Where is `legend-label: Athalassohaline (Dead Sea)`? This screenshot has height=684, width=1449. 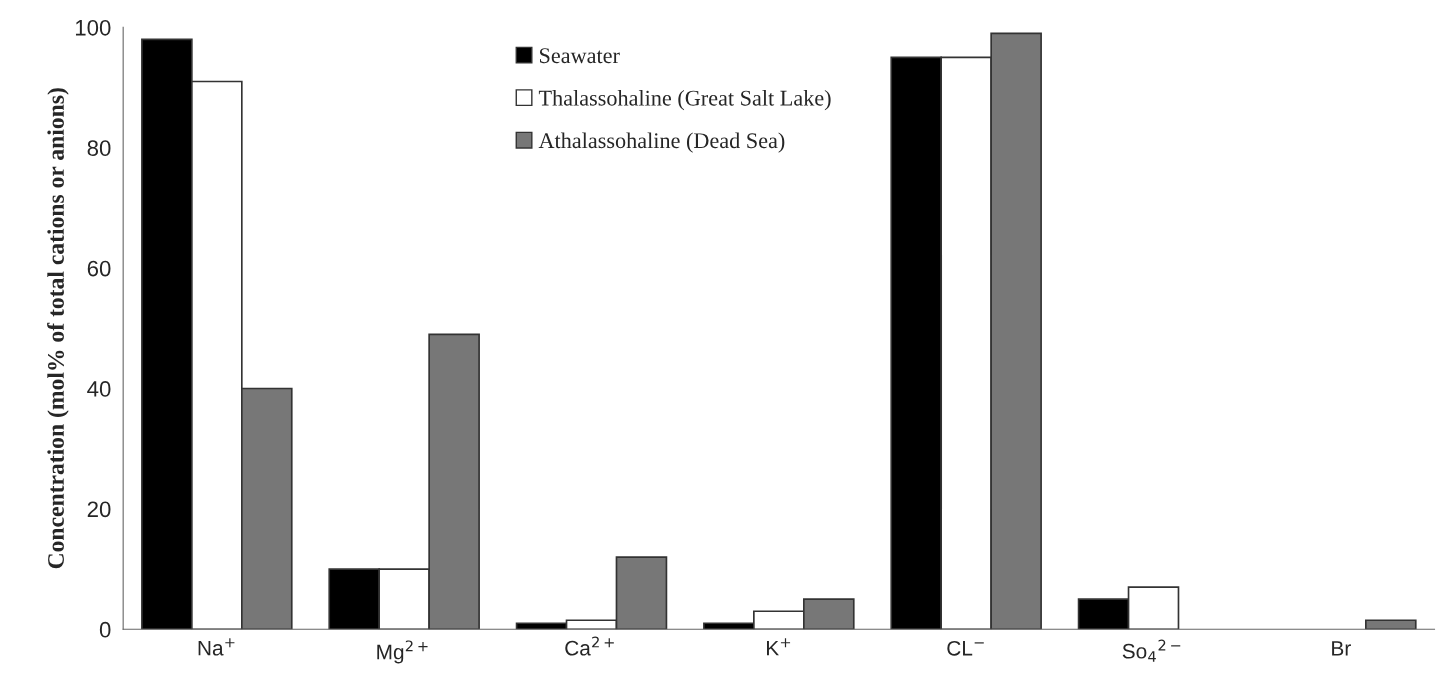 legend-label: Athalassohaline (Dead Sea) is located at coordinates (661, 142).